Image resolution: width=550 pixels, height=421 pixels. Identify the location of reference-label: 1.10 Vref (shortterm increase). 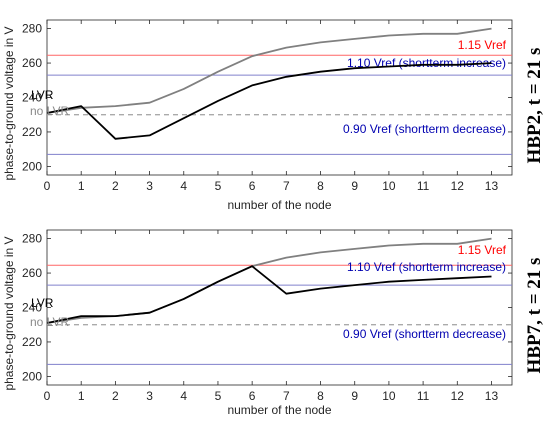
(426, 267).